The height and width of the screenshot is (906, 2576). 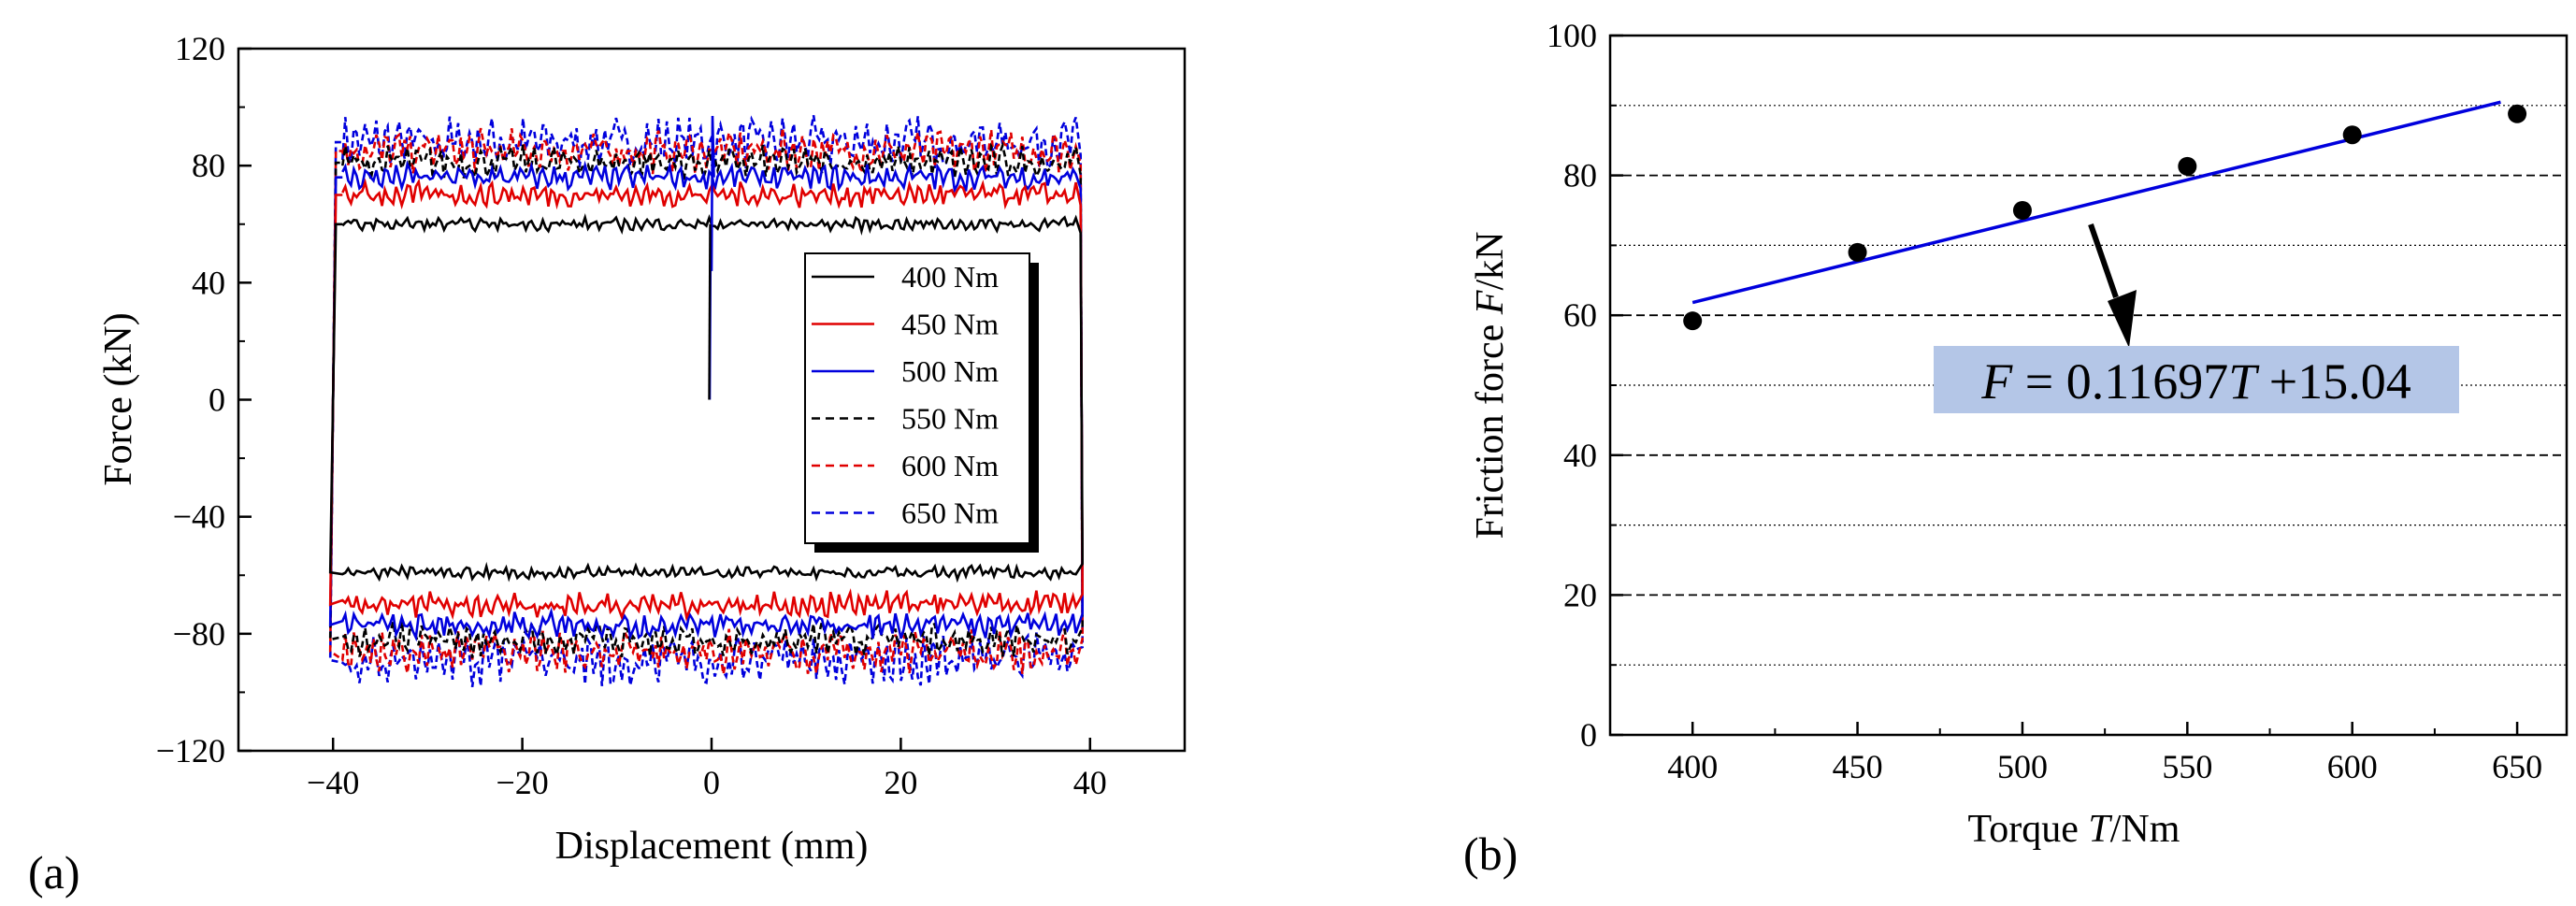 I want to click on legend-label: 550 Nm, so click(x=950, y=419).